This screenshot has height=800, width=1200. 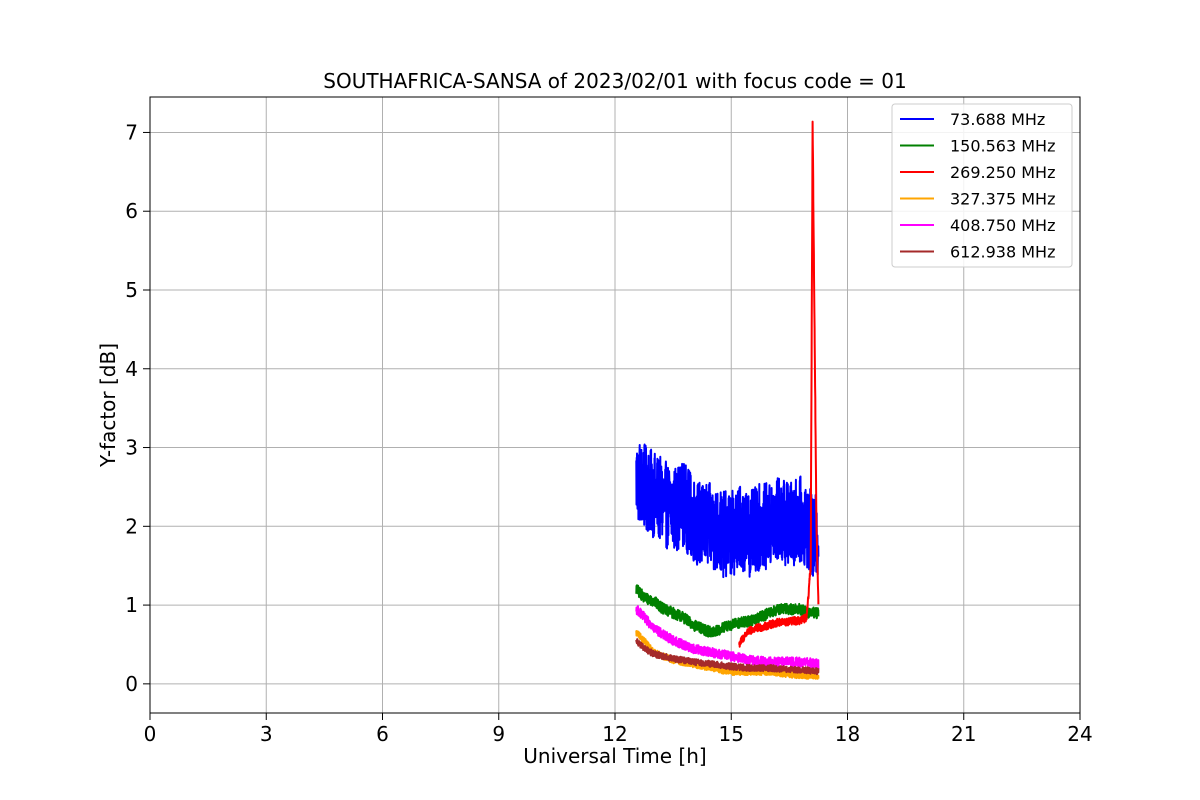 I want to click on x-tick-label: 9, so click(x=498, y=734).